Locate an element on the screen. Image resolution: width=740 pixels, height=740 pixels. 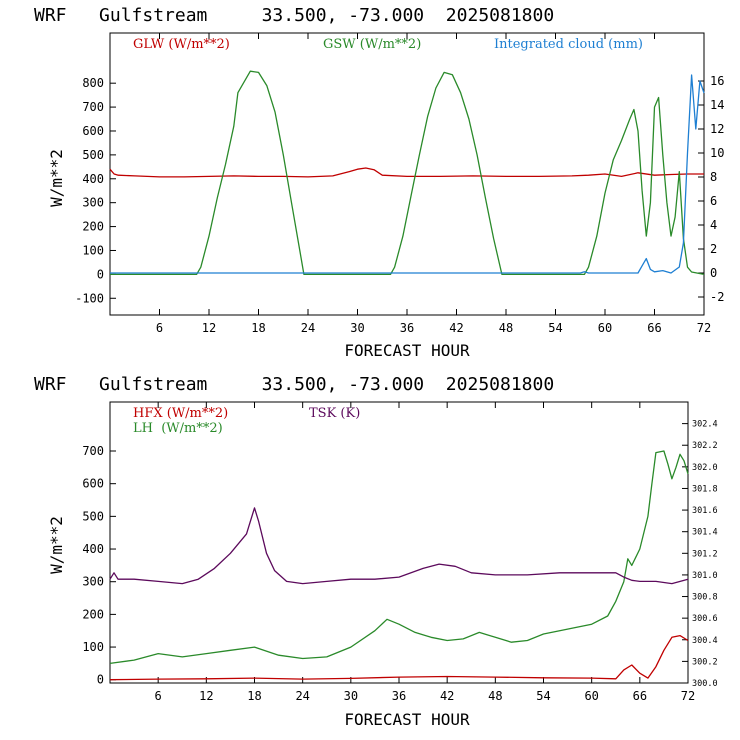
top-y-tick-label: 400 is located at coordinates (93, 179).